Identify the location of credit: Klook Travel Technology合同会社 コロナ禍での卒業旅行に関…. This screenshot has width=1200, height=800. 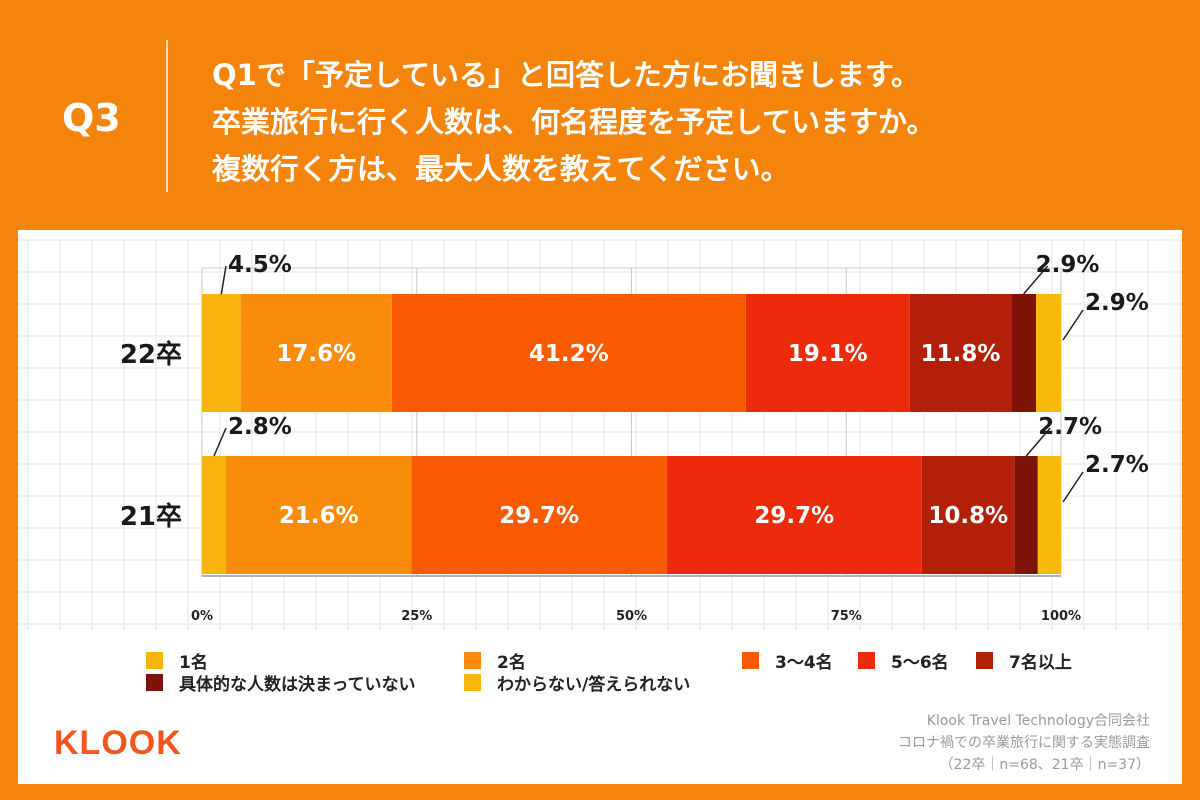
(1024, 743).